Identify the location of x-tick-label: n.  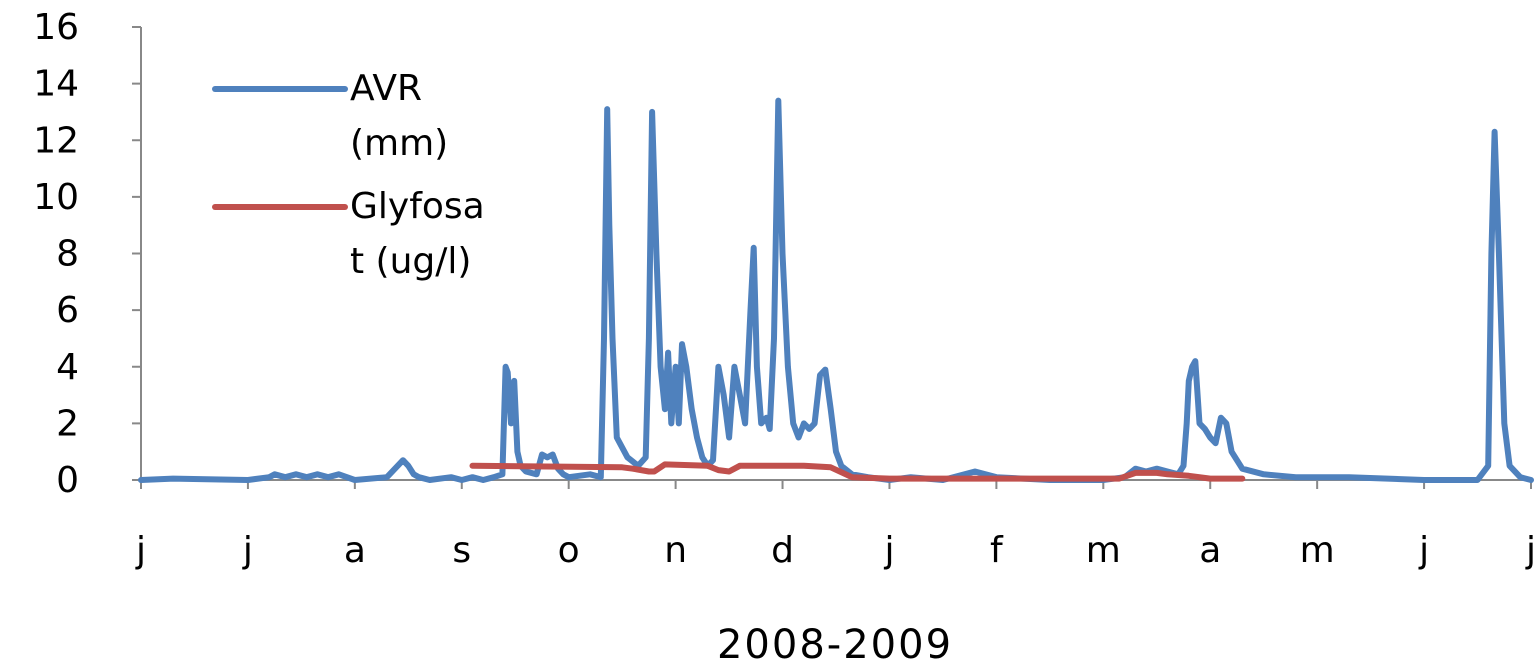
(675, 550).